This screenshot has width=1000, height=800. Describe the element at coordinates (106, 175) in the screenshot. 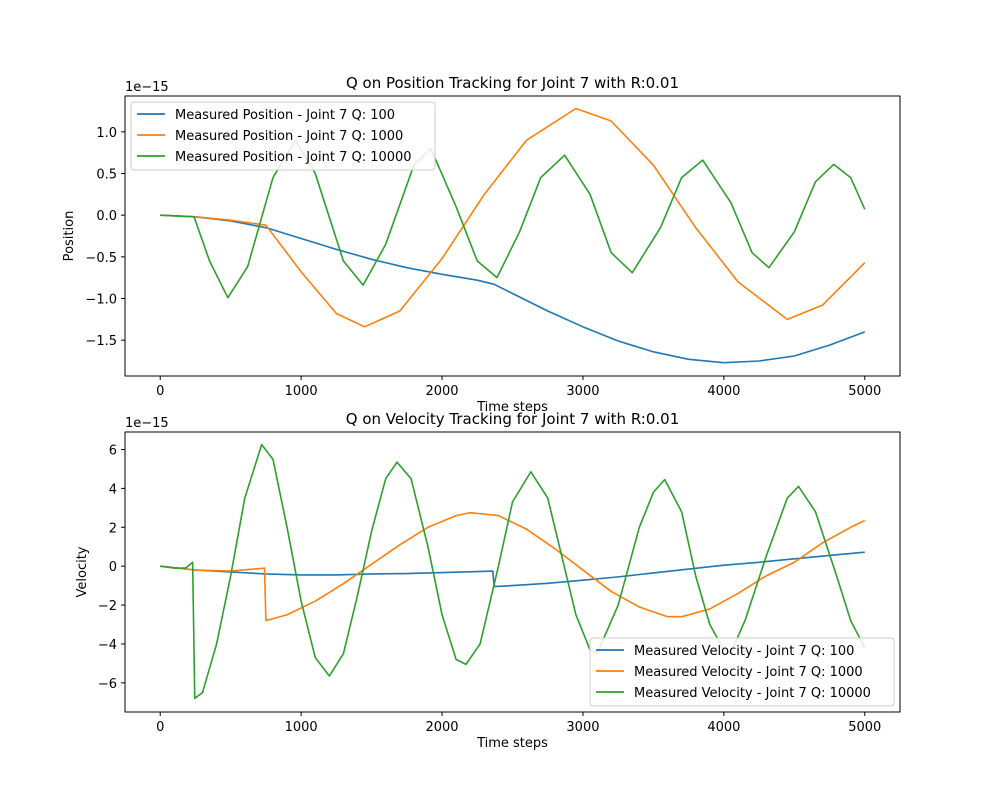

I see `y-tick-label: 0.5` at that location.